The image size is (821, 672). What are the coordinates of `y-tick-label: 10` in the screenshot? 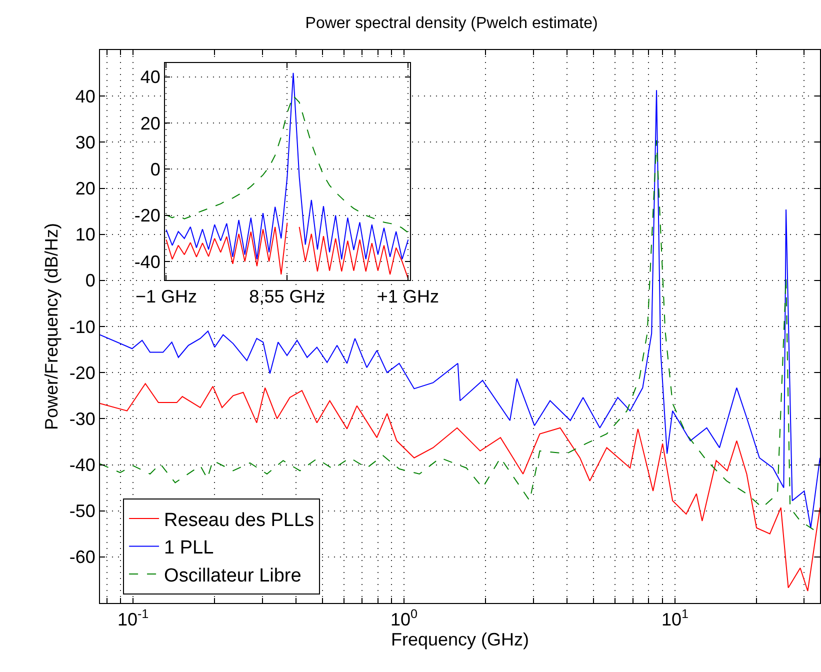 It's located at (85, 234).